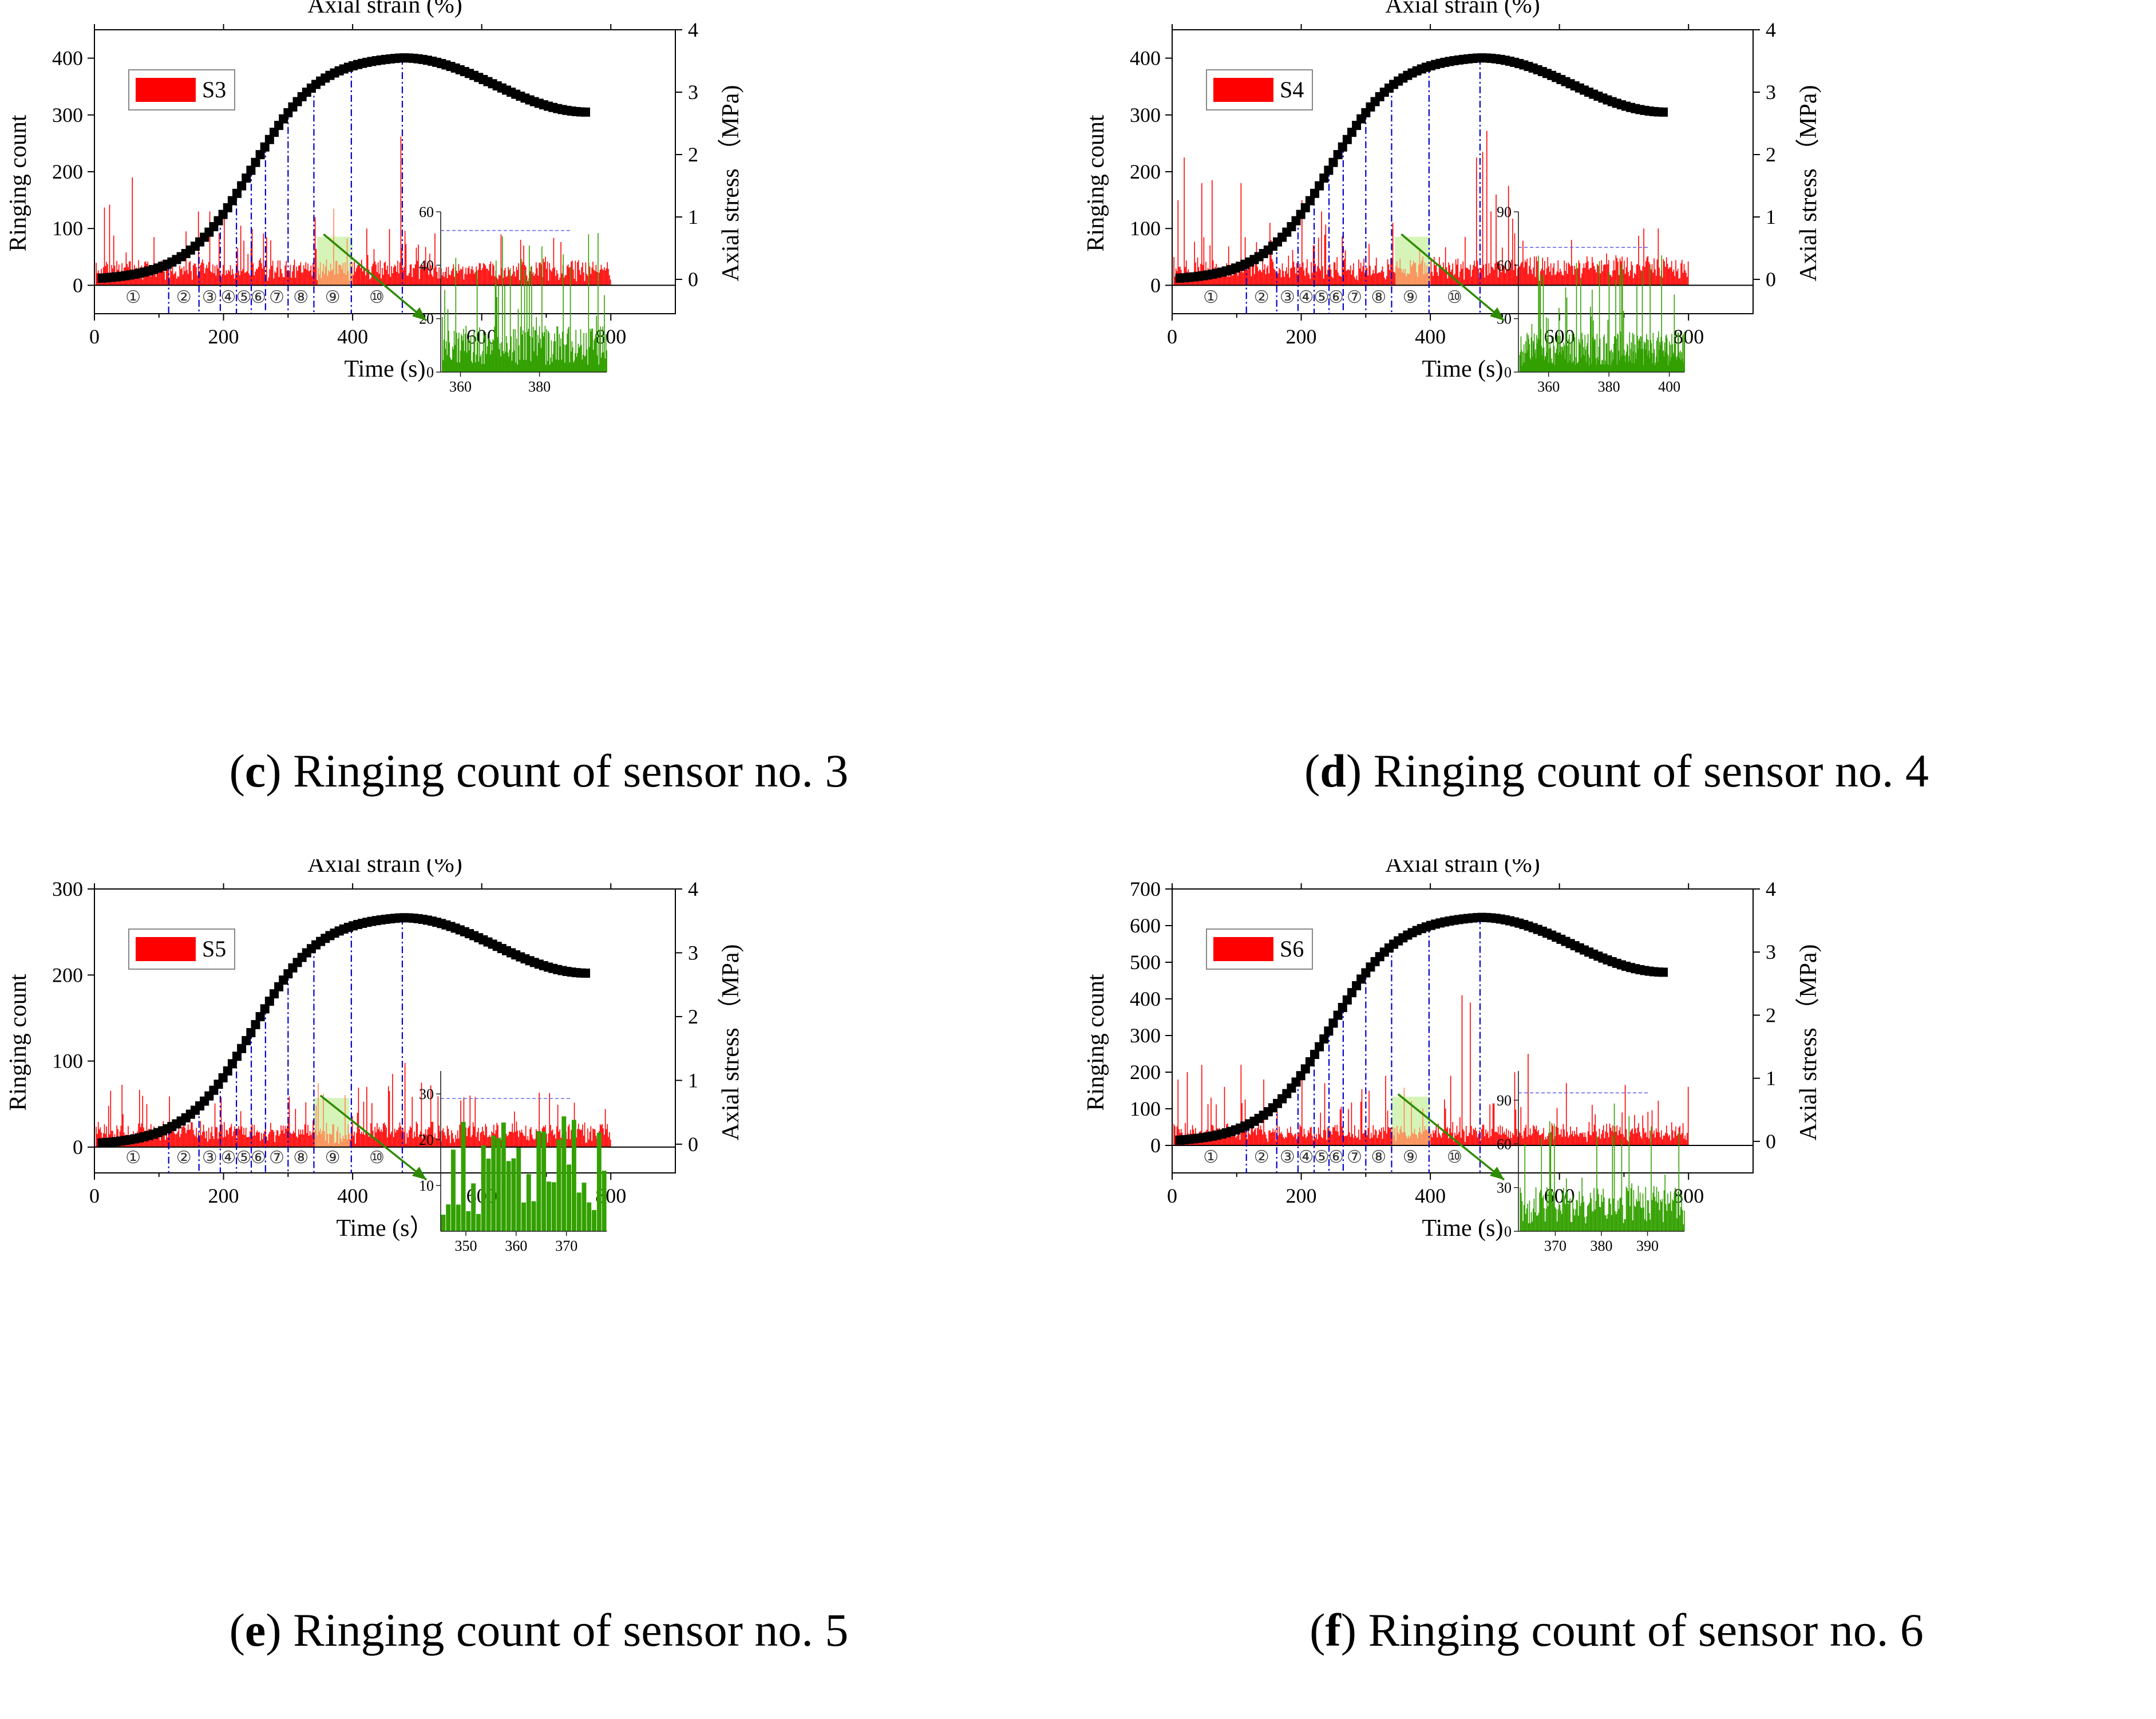 This screenshot has width=2156, height=1719. What do you see at coordinates (133, 1158) in the screenshot?
I see `che-stage-label: ①` at bounding box center [133, 1158].